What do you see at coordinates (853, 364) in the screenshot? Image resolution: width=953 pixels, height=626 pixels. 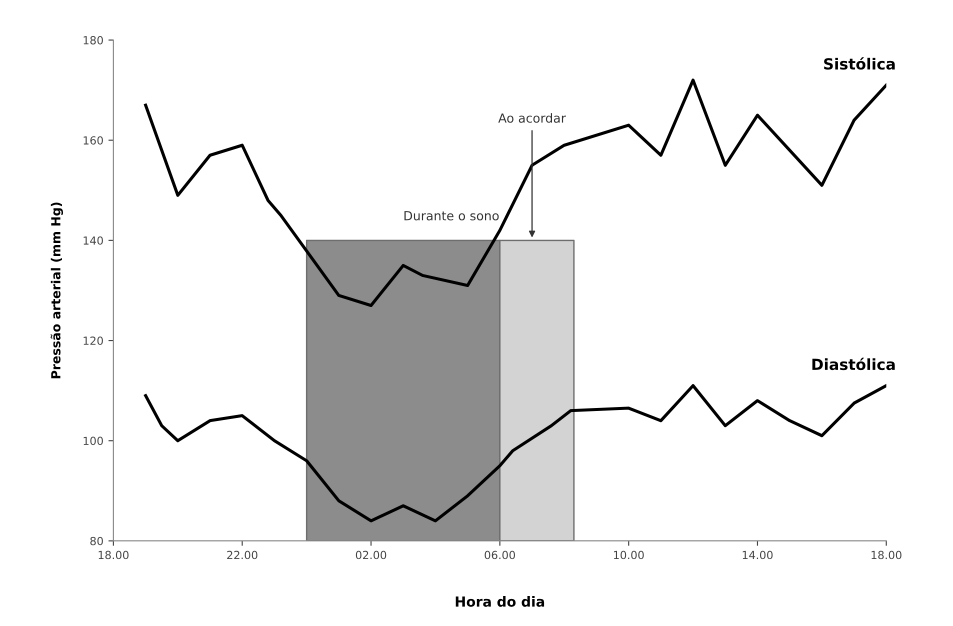 I see `series-label: Diastólica` at bounding box center [853, 364].